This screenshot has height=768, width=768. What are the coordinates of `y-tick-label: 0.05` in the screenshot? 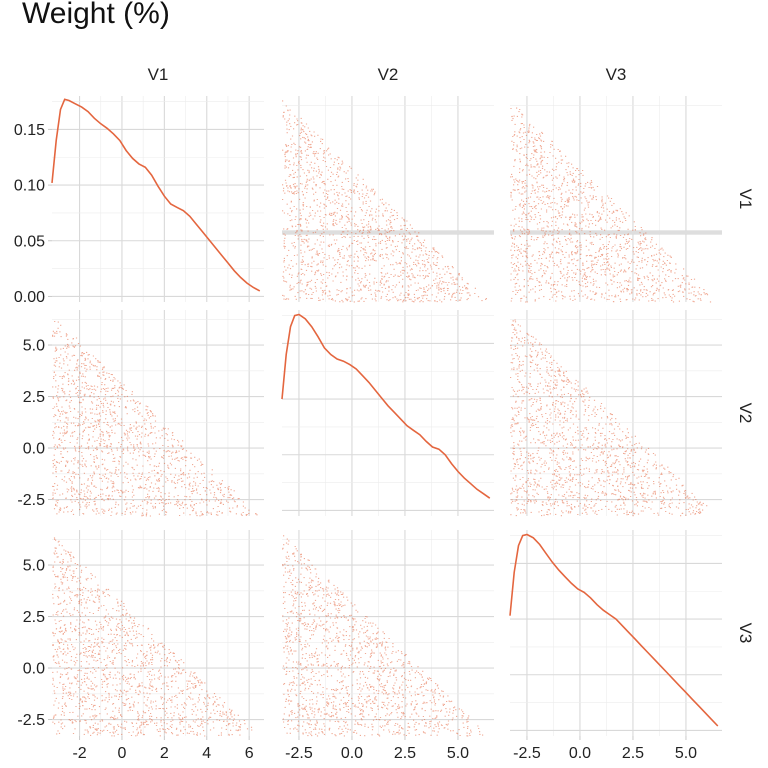 It's located at (29, 241).